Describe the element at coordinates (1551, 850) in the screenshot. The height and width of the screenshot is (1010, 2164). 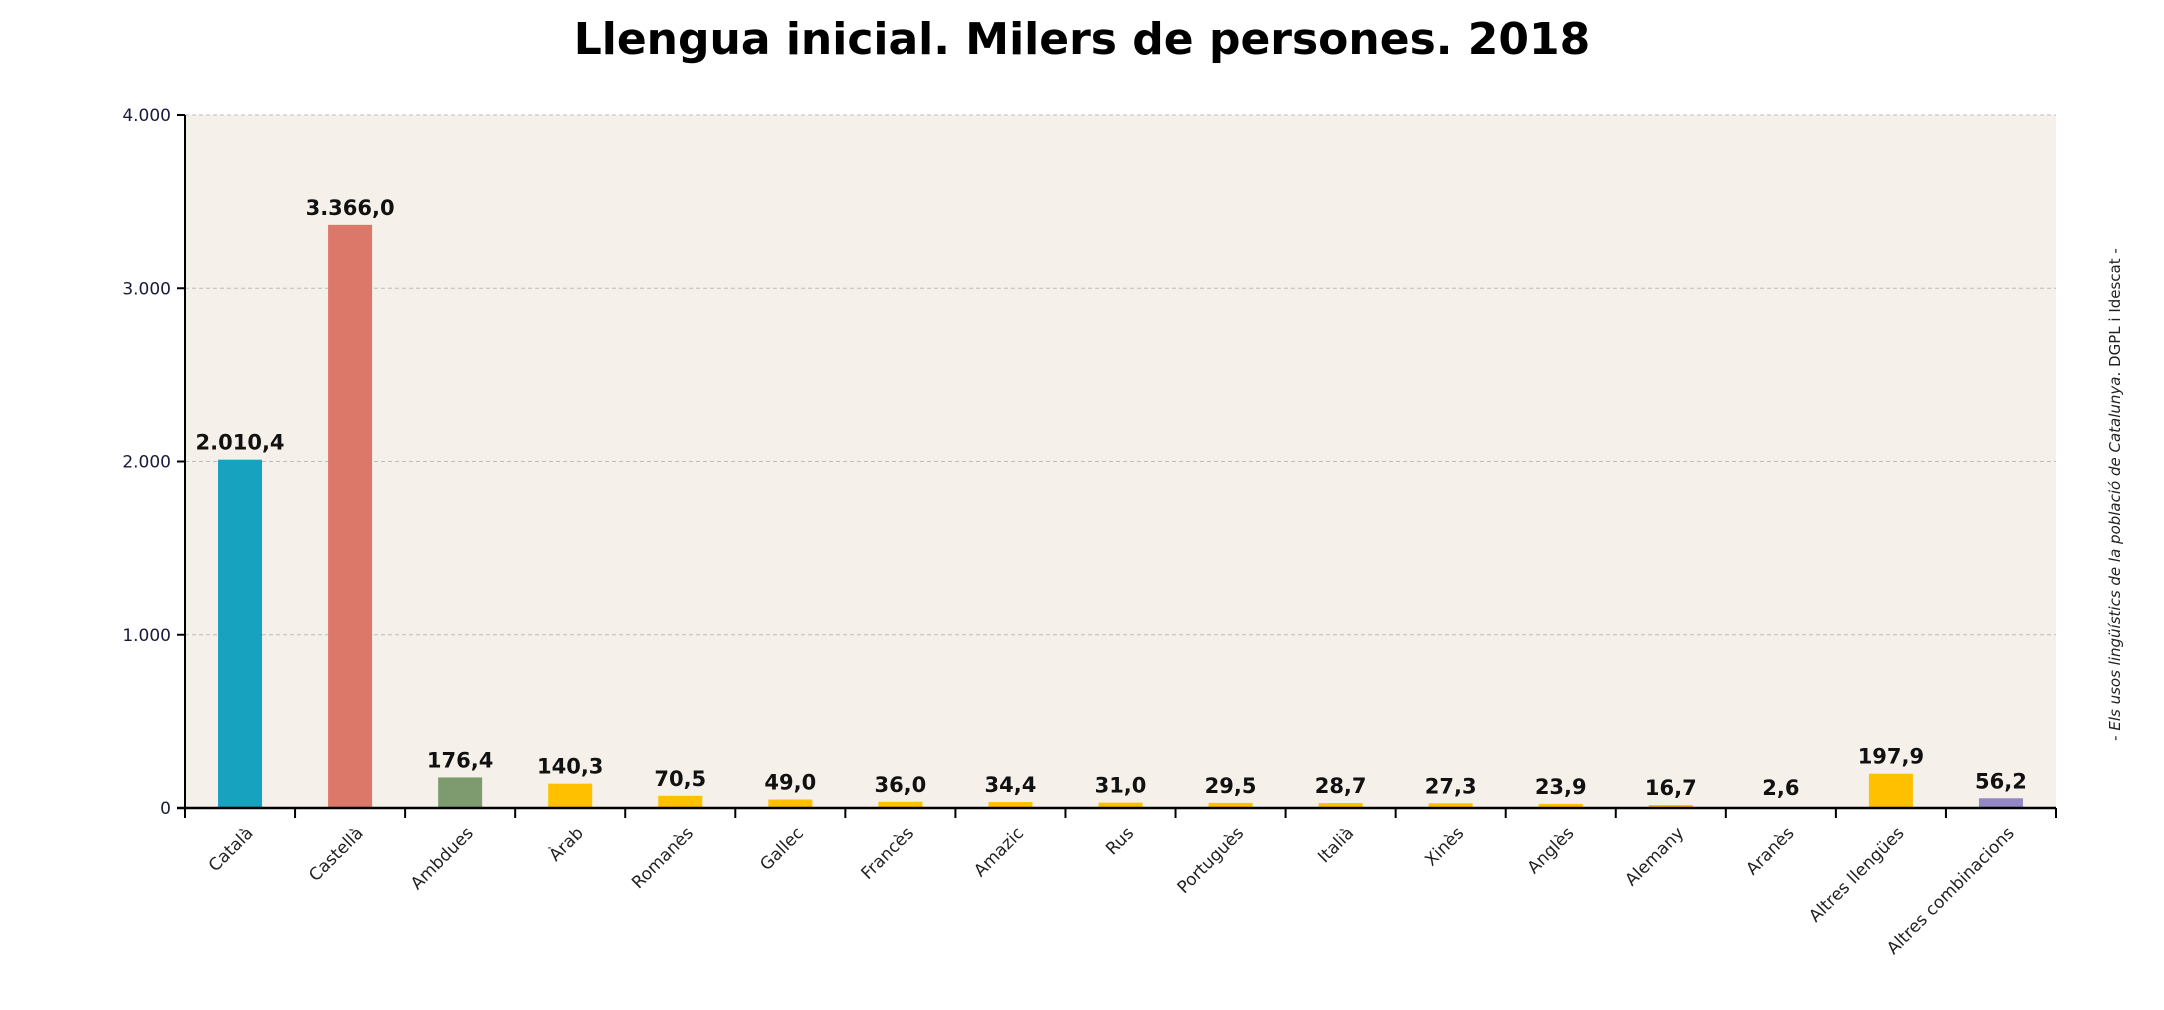
I see `x-category-label: Anglès` at that location.